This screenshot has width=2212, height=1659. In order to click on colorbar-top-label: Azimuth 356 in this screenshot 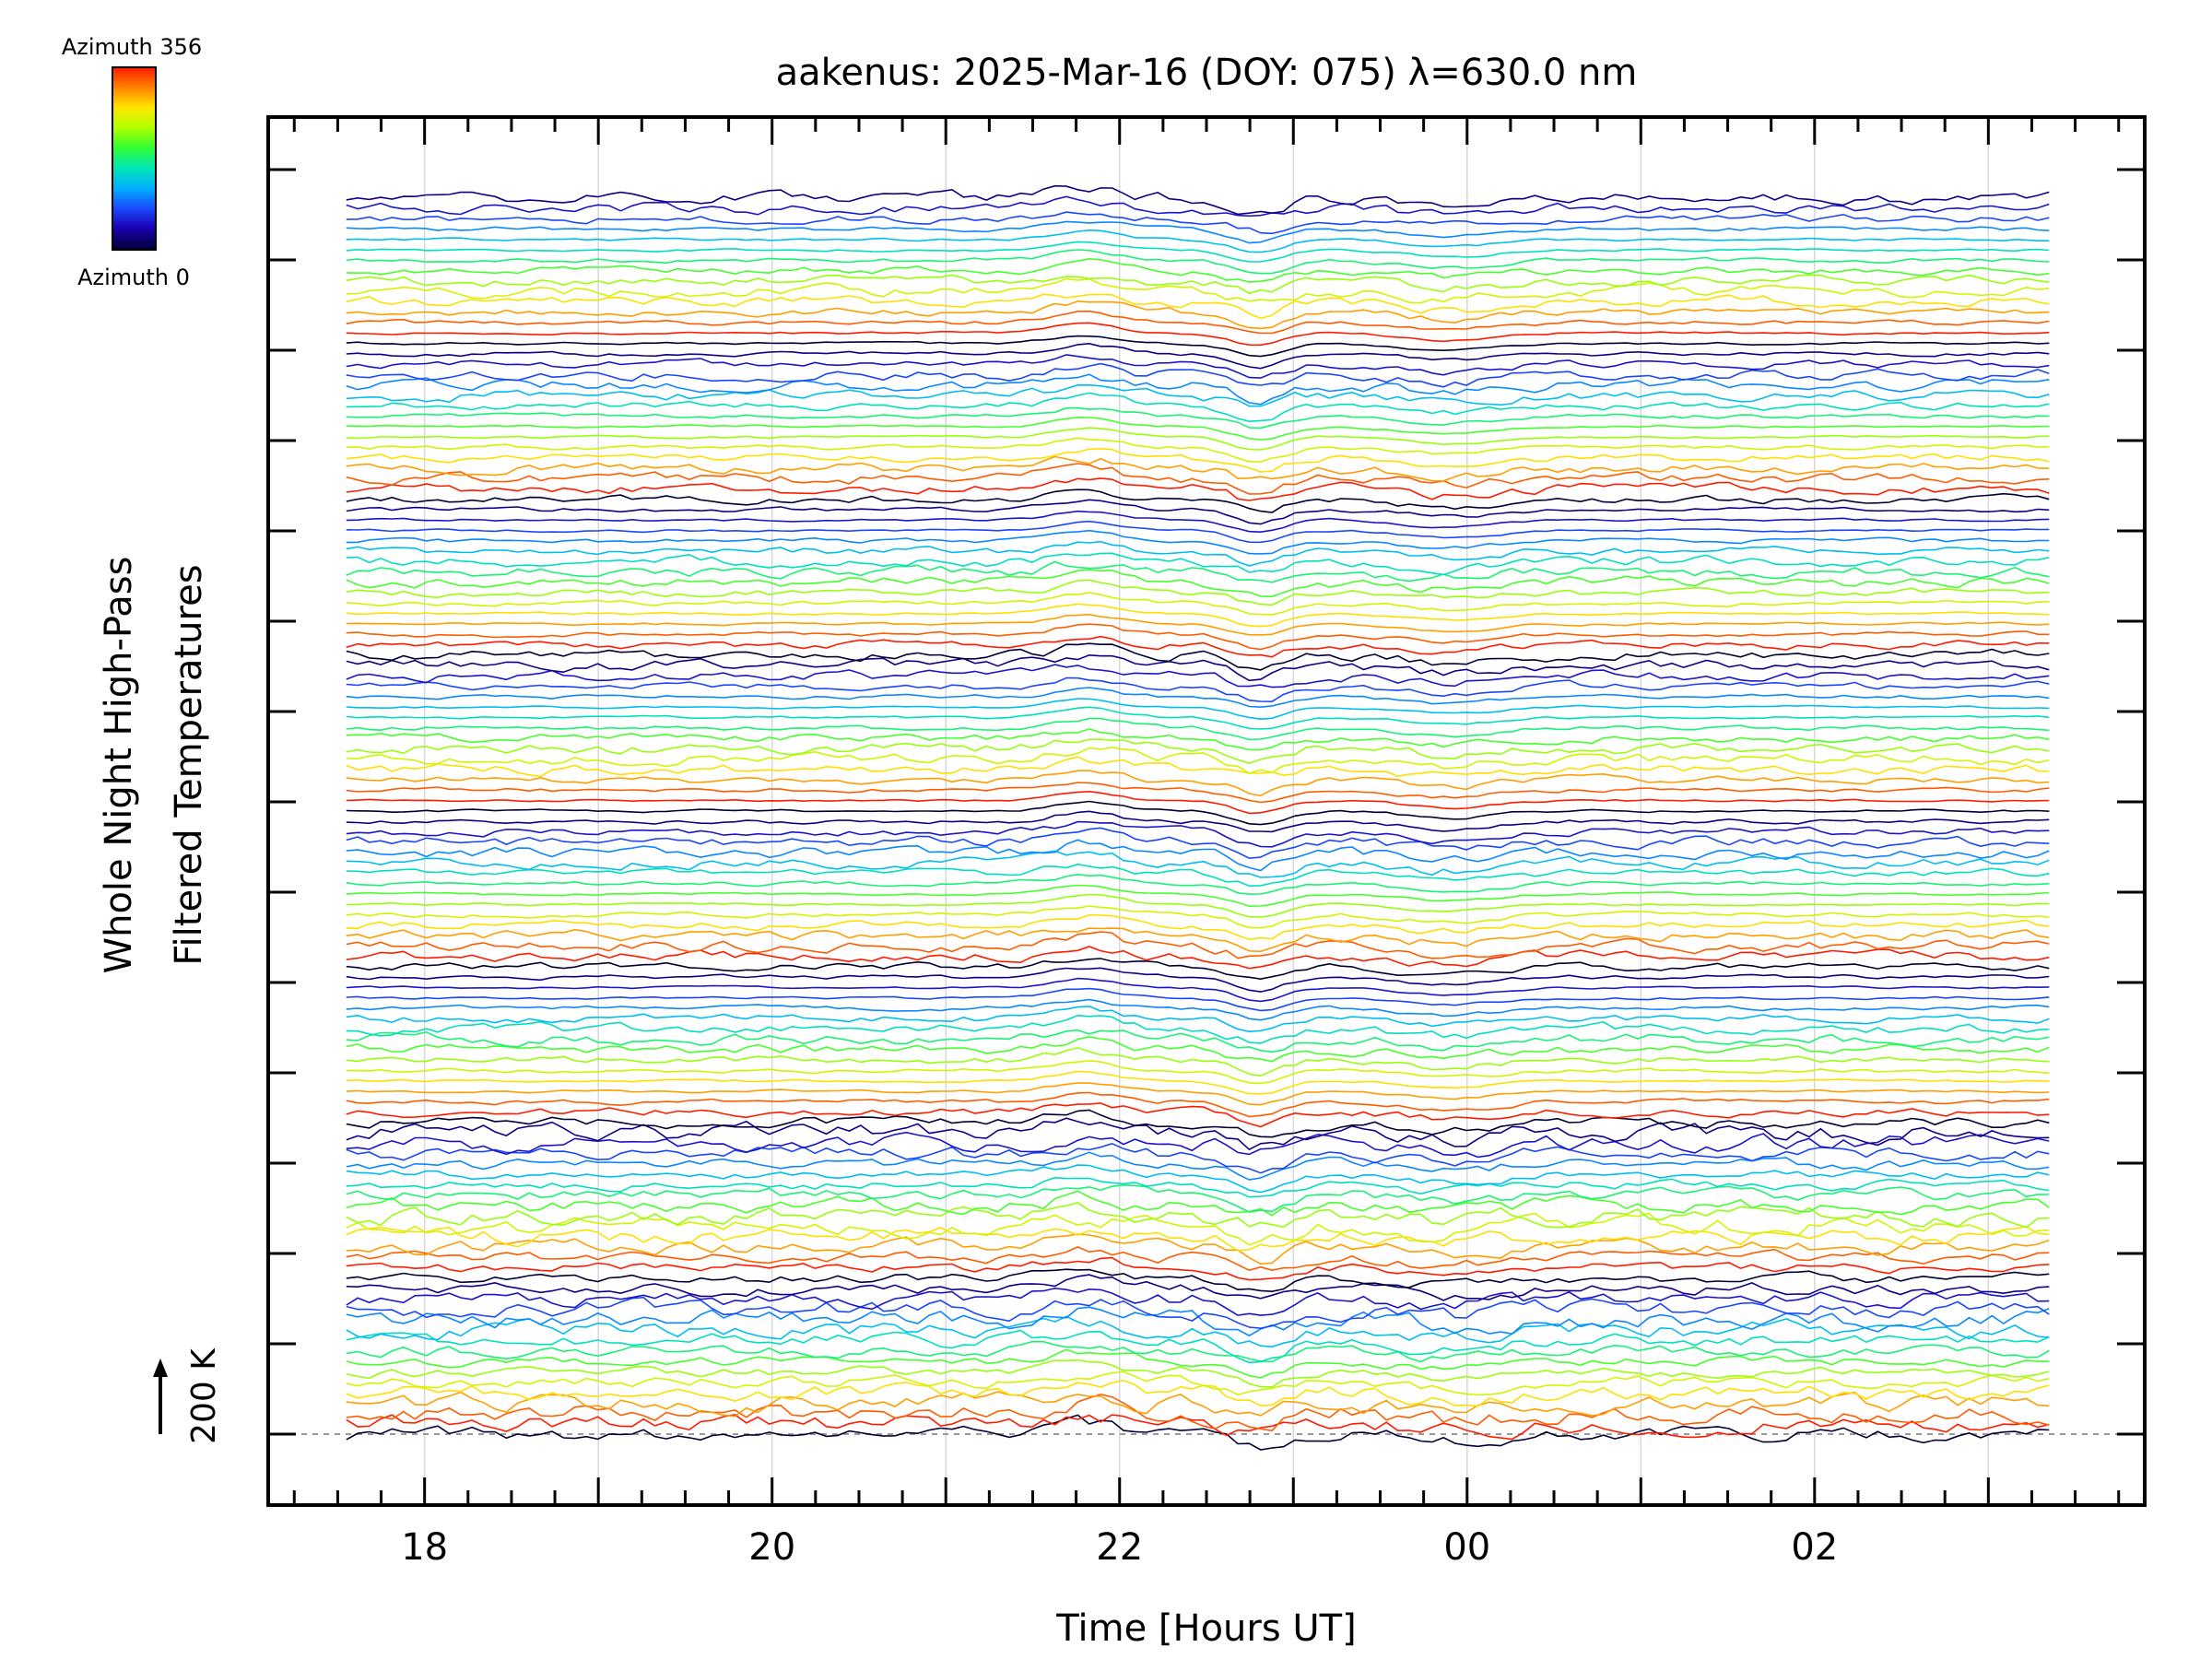, I will do `click(132, 47)`.